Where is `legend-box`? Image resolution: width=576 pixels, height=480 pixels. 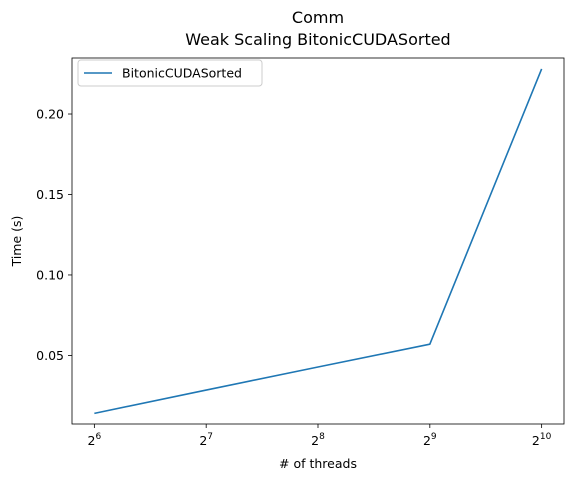 legend-box is located at coordinates (170, 73).